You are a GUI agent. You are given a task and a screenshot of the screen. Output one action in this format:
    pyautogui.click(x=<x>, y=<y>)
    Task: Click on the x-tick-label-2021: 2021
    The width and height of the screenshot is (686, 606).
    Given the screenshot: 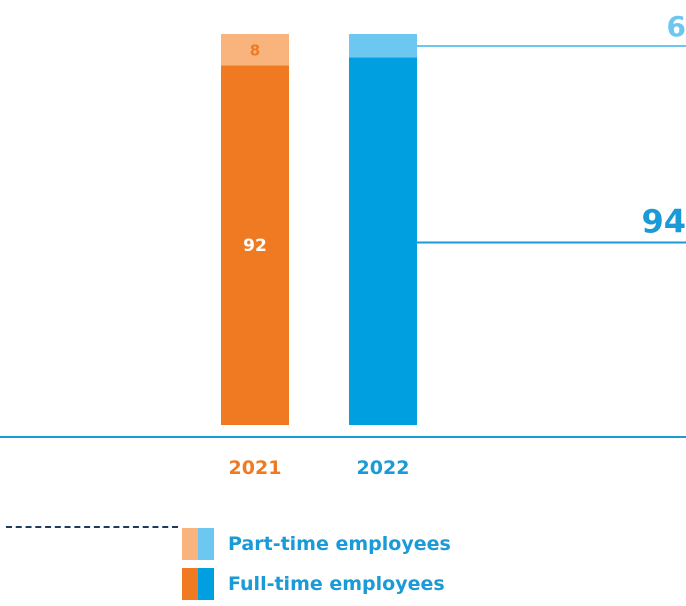 What is the action you would take?
    pyautogui.click(x=255, y=468)
    